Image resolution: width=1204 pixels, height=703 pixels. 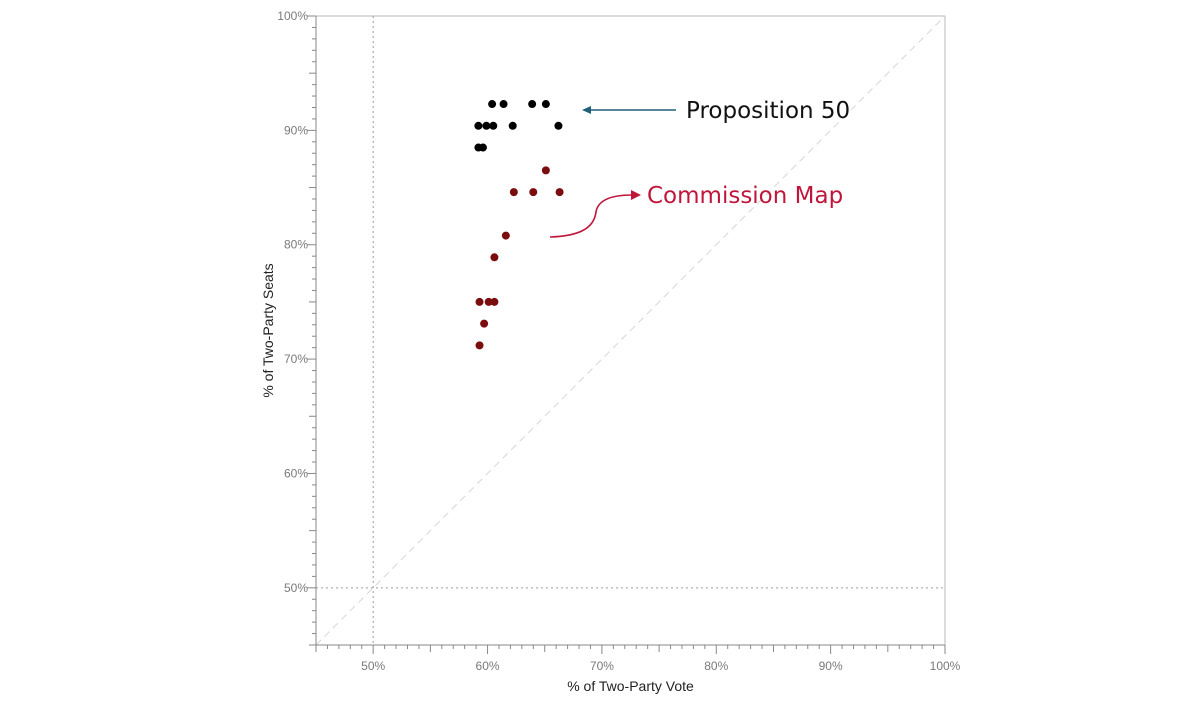 What do you see at coordinates (716, 666) in the screenshot?
I see `x-tick-label: 80%` at bounding box center [716, 666].